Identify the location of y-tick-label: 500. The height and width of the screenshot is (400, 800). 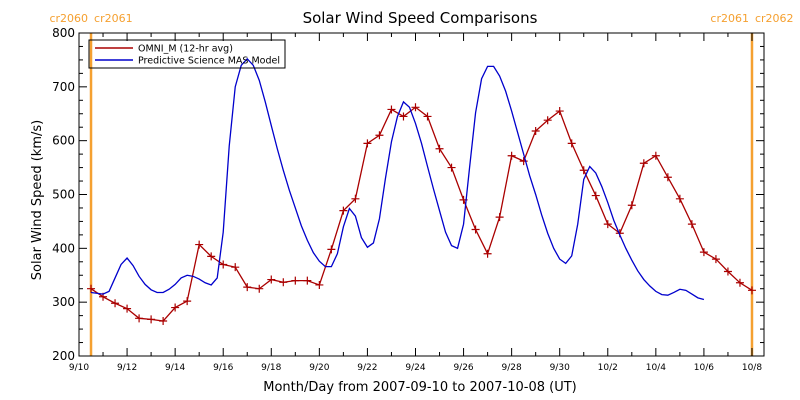
(63, 195).